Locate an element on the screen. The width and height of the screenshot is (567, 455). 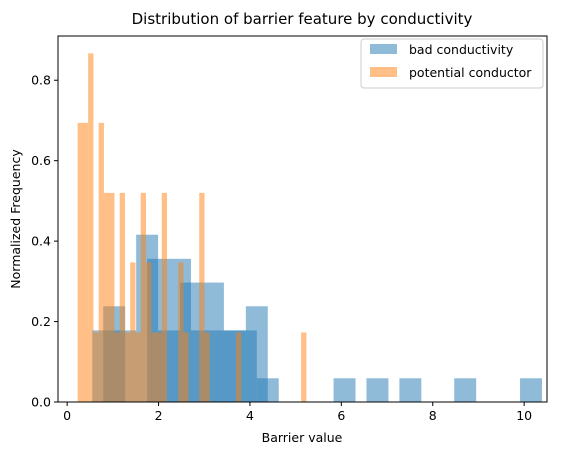
legend-swatch-bad-conductivity is located at coordinates (383, 49).